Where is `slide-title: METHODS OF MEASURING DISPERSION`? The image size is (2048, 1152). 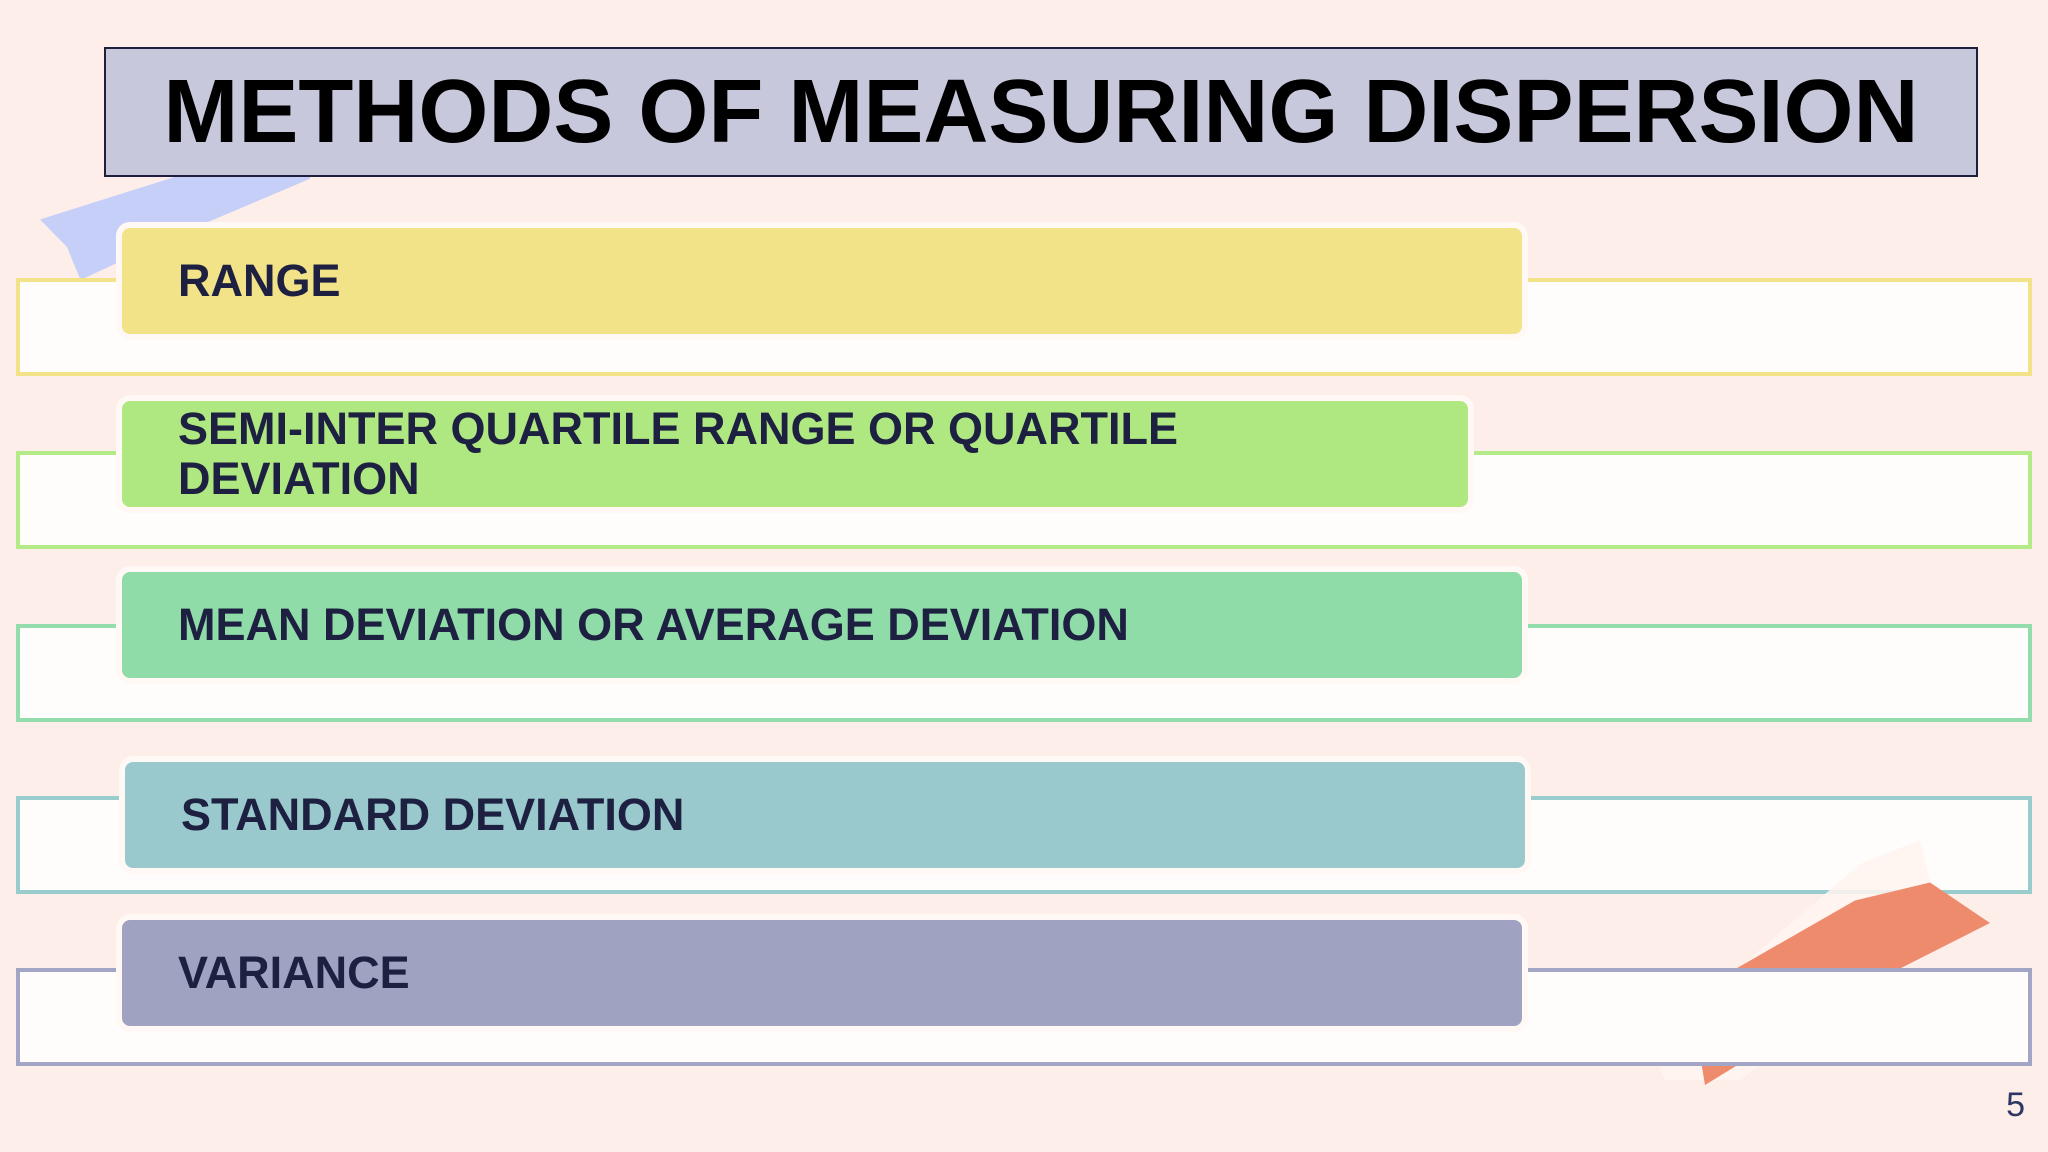
slide-title: METHODS OF MEASURING DISPERSION is located at coordinates (1041, 111).